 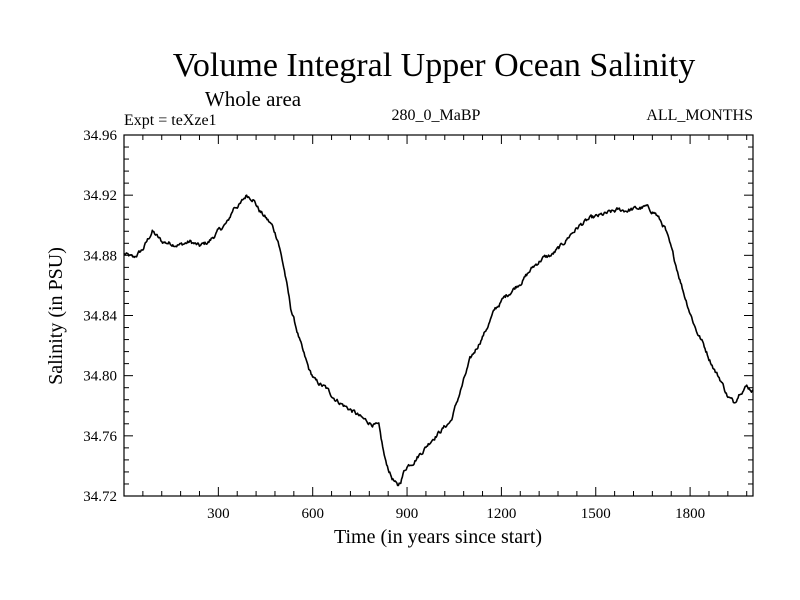 What do you see at coordinates (100, 196) in the screenshot?
I see `y-tick-label: 34.92` at bounding box center [100, 196].